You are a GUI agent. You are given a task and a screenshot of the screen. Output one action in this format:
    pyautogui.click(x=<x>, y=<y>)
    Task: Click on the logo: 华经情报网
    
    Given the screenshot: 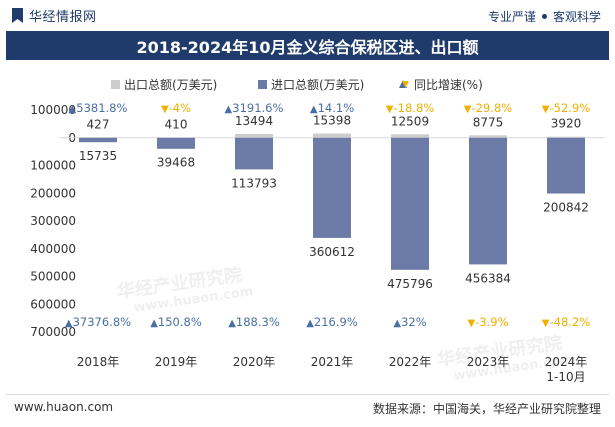 What is the action you would take?
    pyautogui.click(x=54, y=15)
    